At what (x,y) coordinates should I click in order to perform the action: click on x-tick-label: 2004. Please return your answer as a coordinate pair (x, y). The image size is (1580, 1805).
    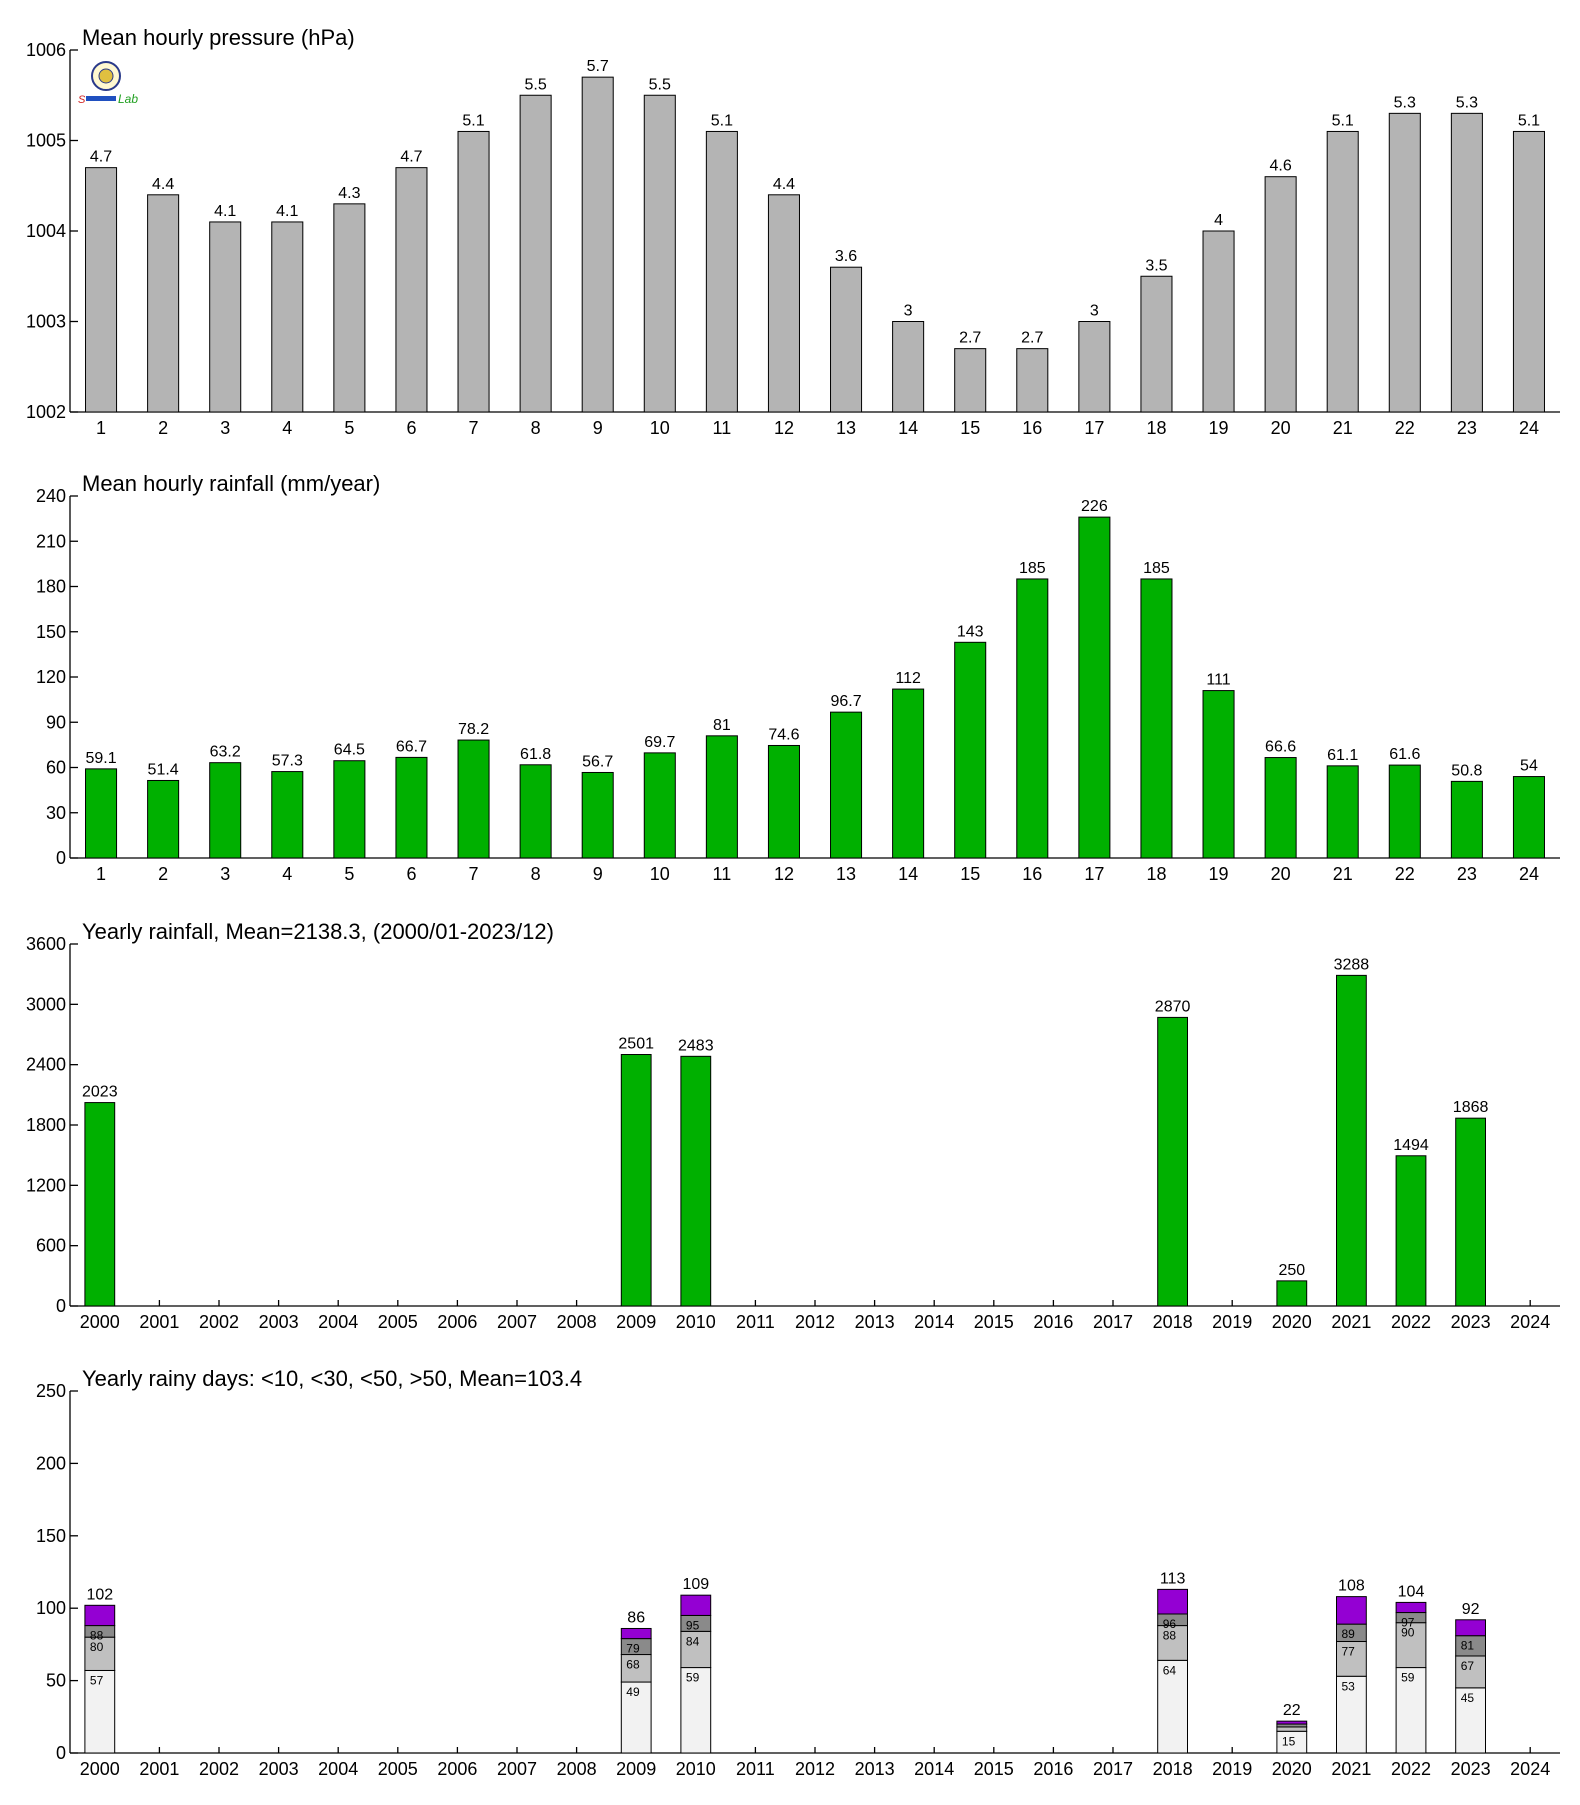
    Looking at the image, I should click on (338, 1769).